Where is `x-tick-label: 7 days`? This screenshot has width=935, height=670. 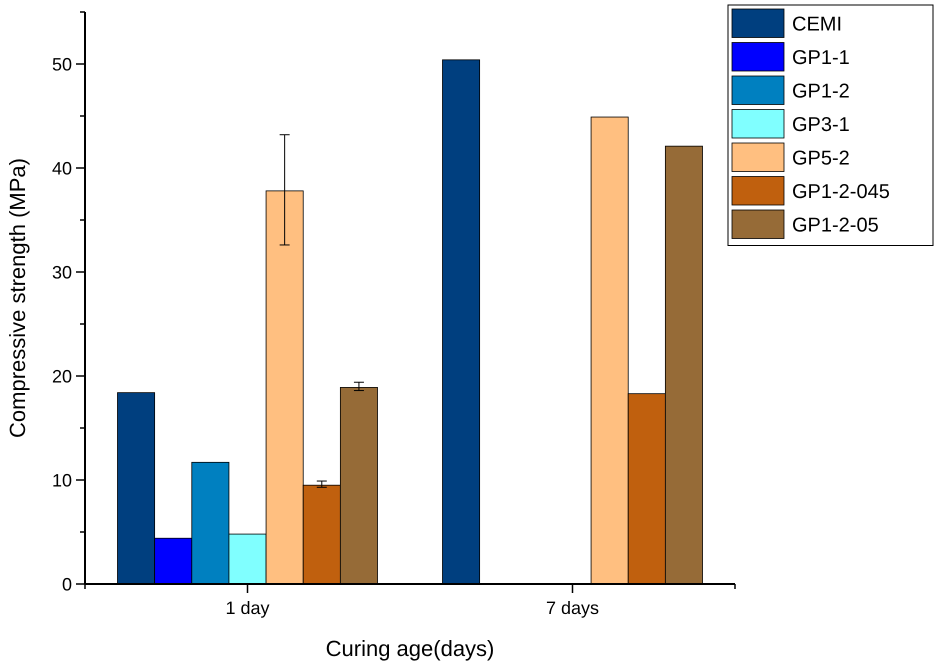
x-tick-label: 7 days is located at coordinates (573, 608).